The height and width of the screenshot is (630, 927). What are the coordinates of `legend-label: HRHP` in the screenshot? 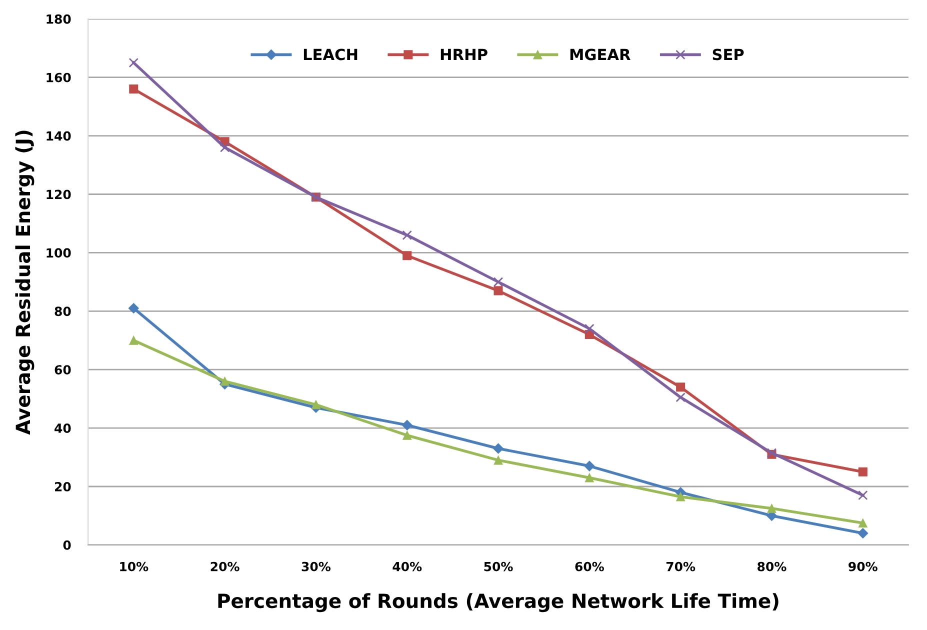 It's located at (464, 54).